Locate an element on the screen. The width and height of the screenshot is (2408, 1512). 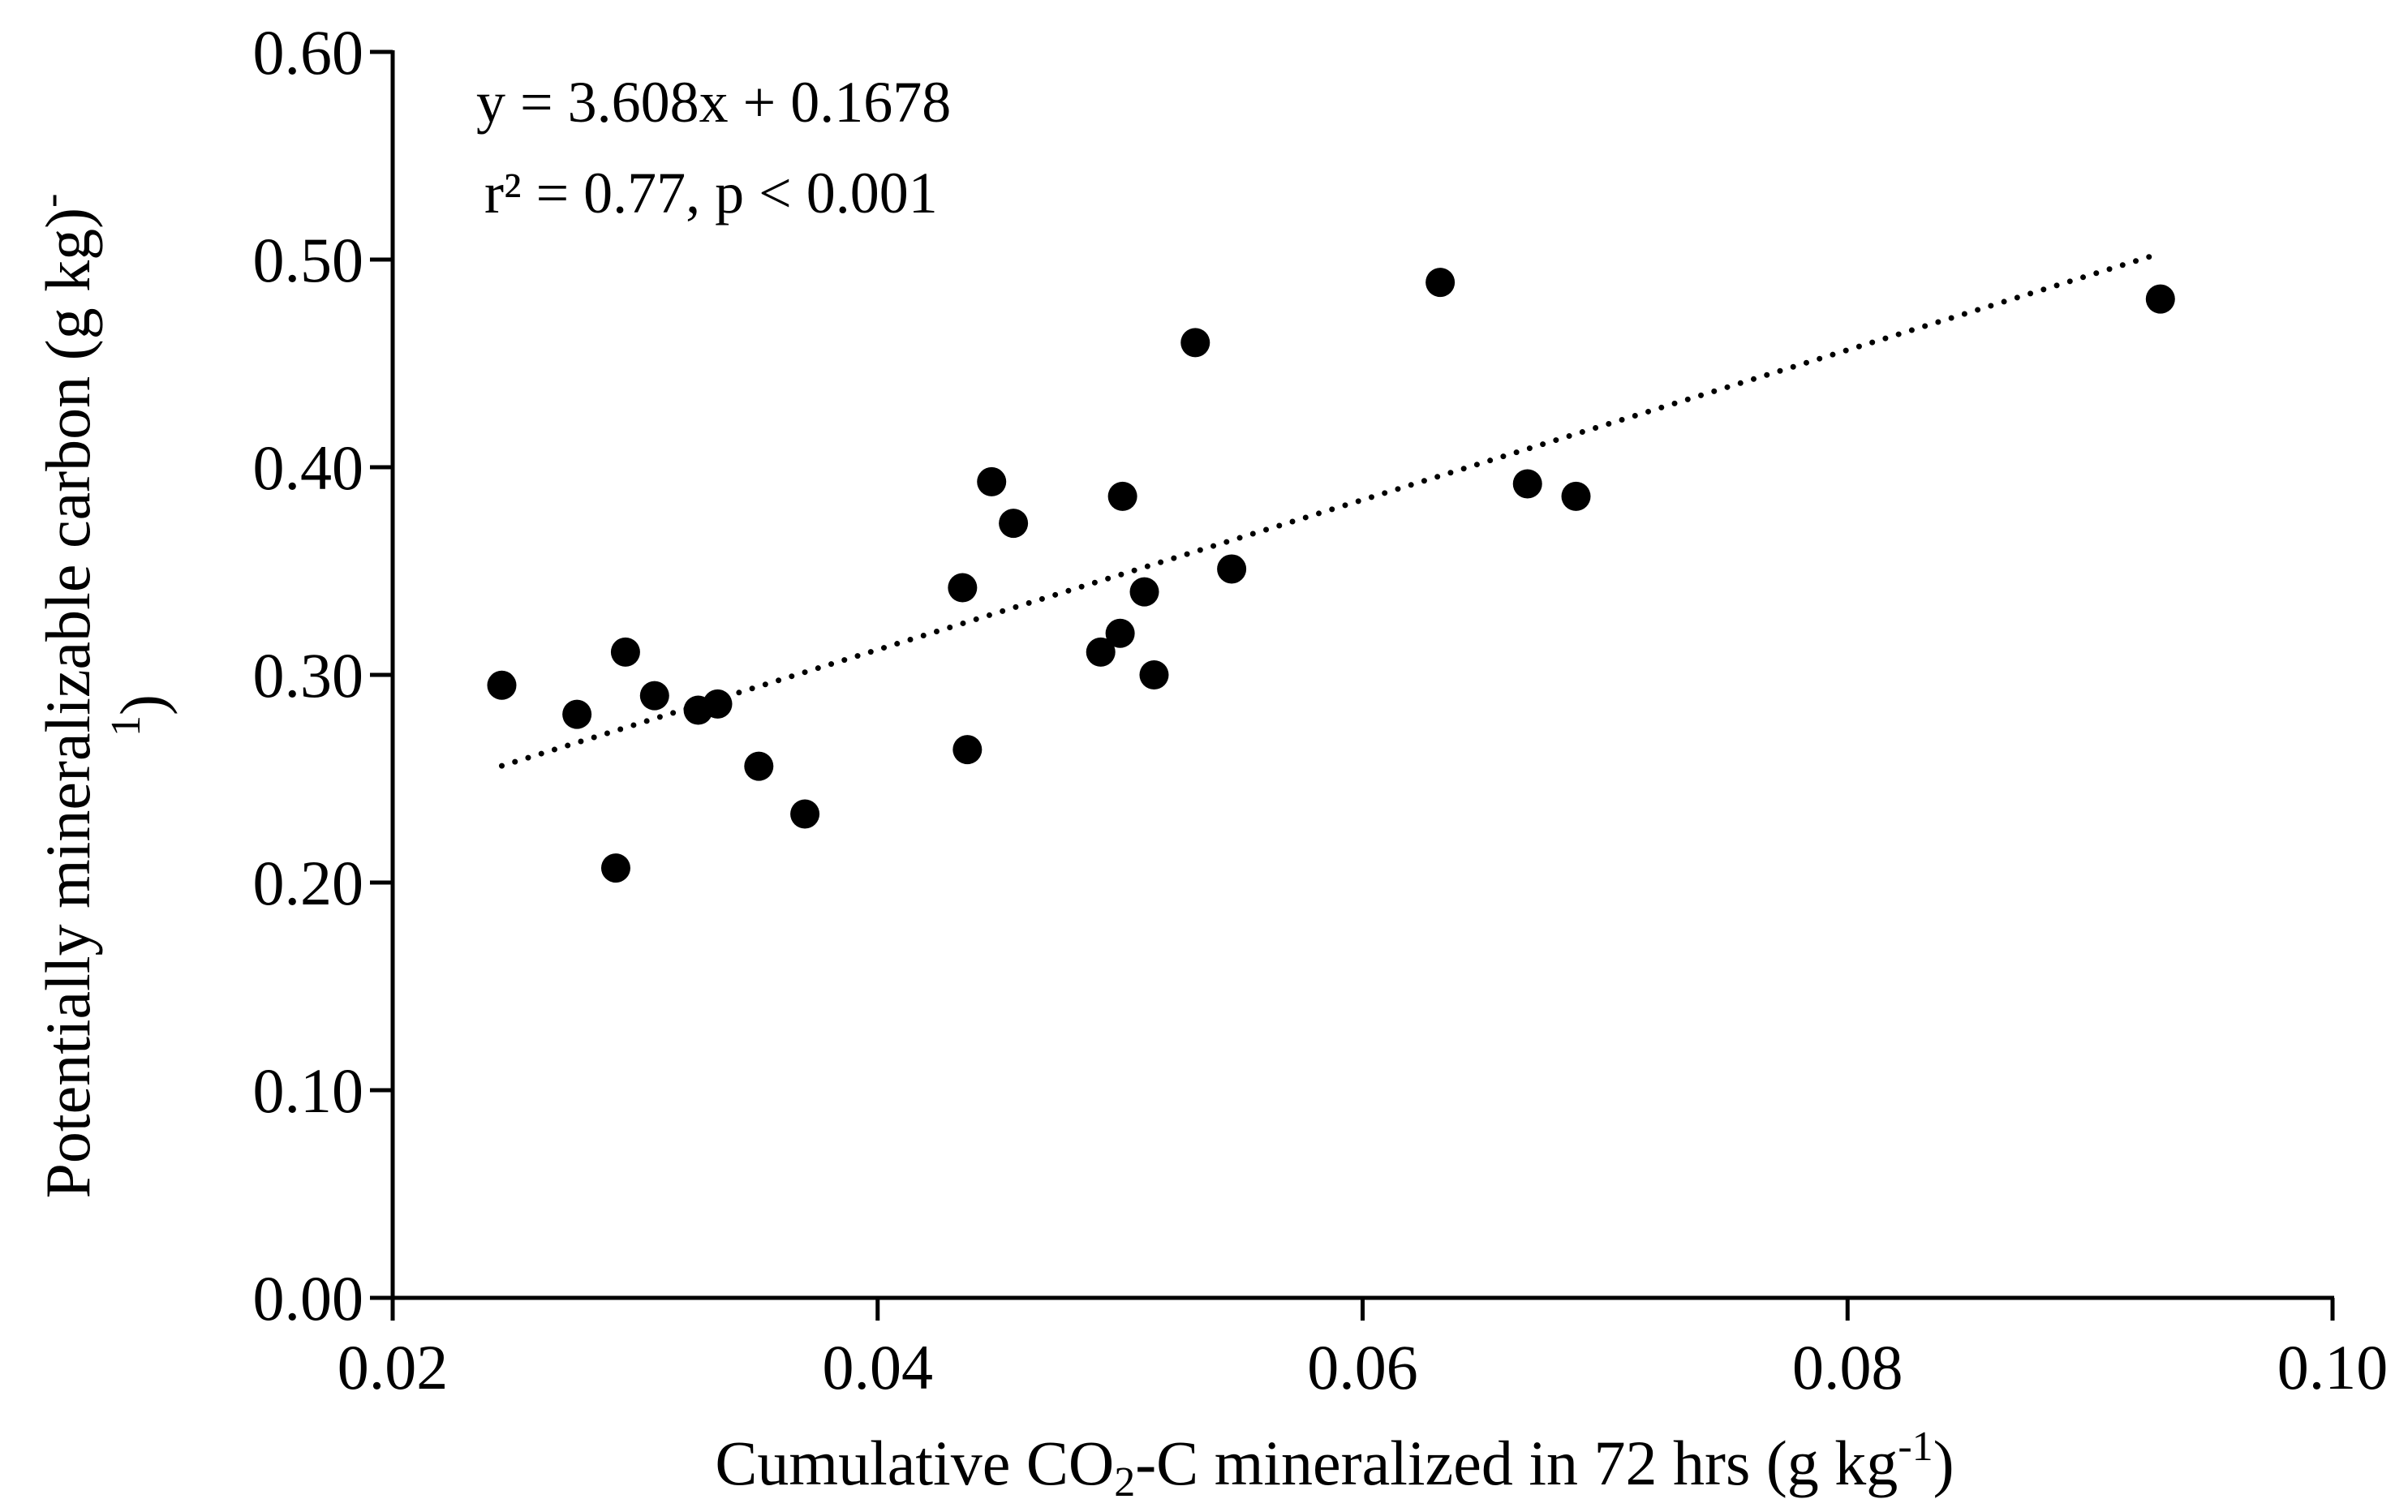
y-tick-label: 0.20 is located at coordinates (308, 883).